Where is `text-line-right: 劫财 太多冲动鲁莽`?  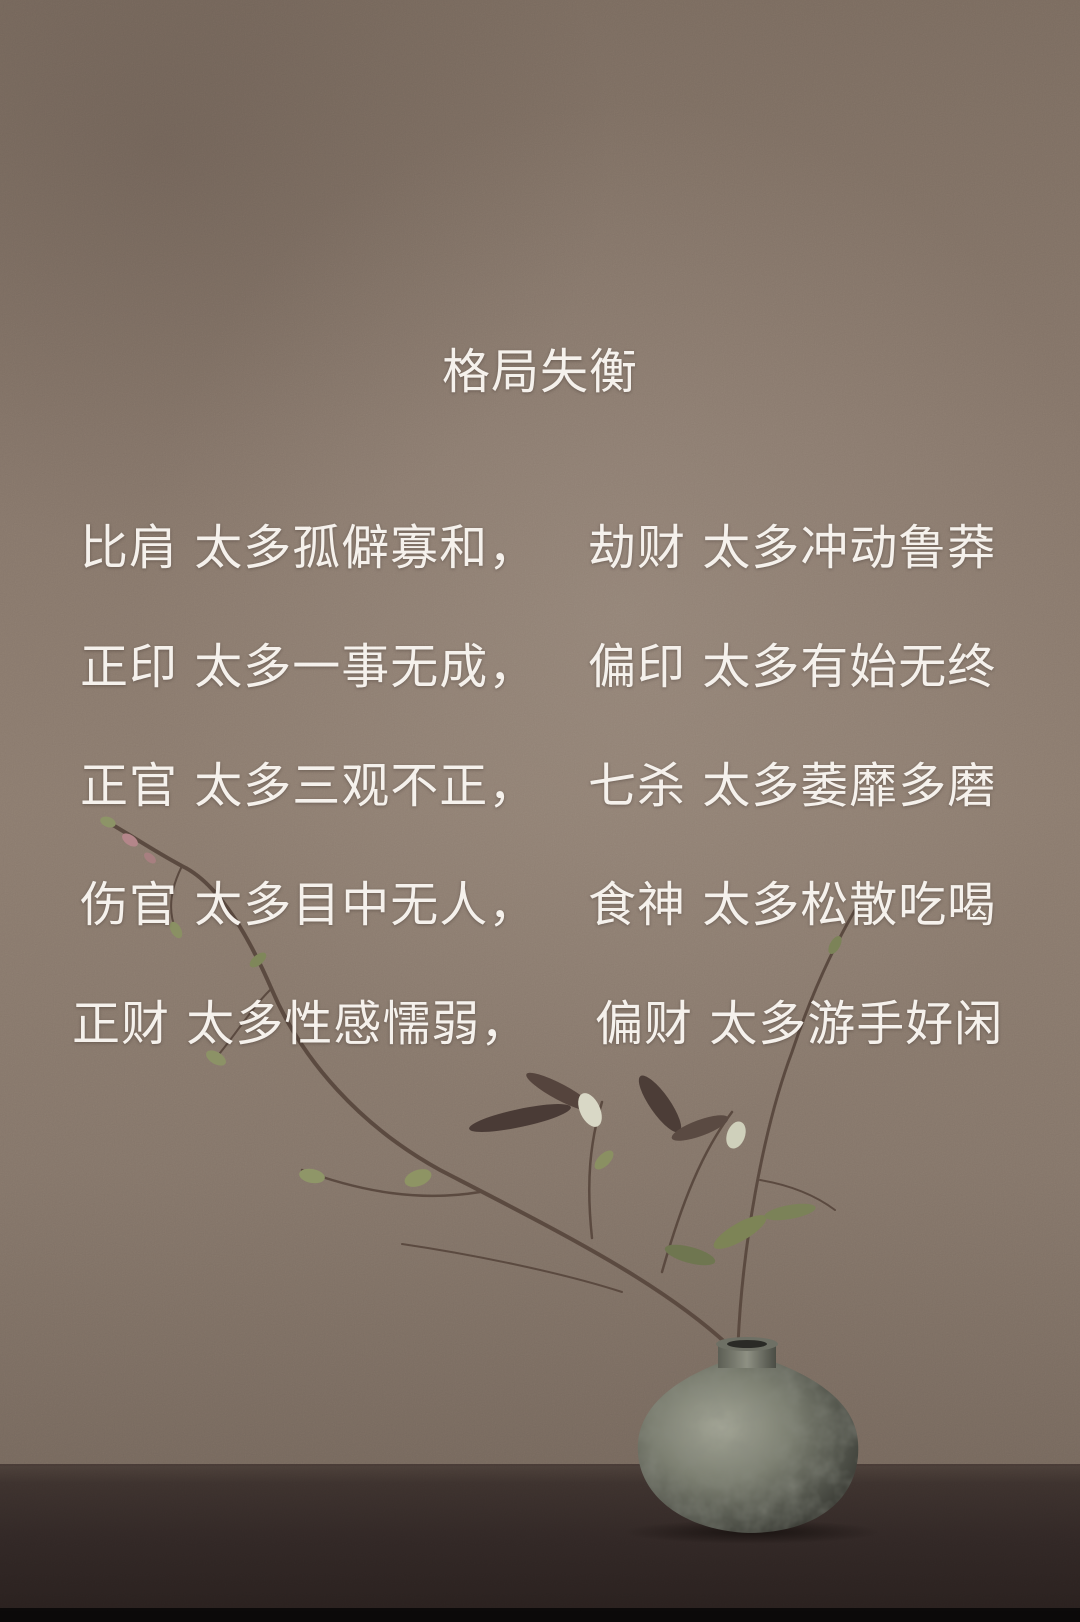
text-line-right: 劫财 太多冲动鲁莽 is located at coordinates (792, 548).